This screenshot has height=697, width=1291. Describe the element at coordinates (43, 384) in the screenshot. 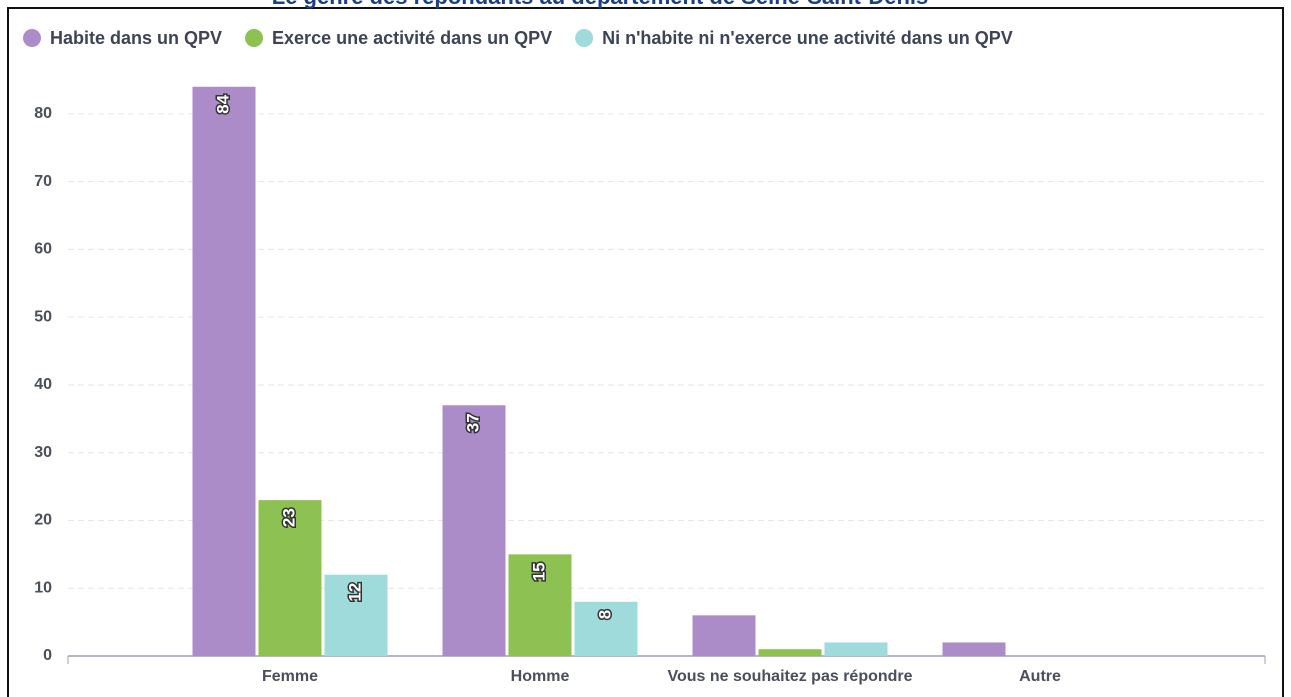

I see `y-tick-label: 40` at that location.